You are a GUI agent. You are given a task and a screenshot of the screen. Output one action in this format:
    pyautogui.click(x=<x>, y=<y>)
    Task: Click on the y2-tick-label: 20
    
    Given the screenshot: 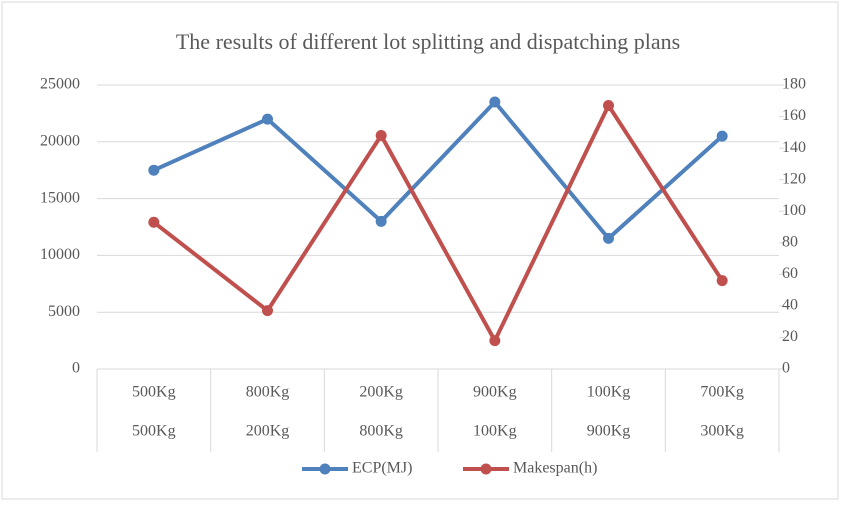 What is the action you would take?
    pyautogui.click(x=790, y=336)
    